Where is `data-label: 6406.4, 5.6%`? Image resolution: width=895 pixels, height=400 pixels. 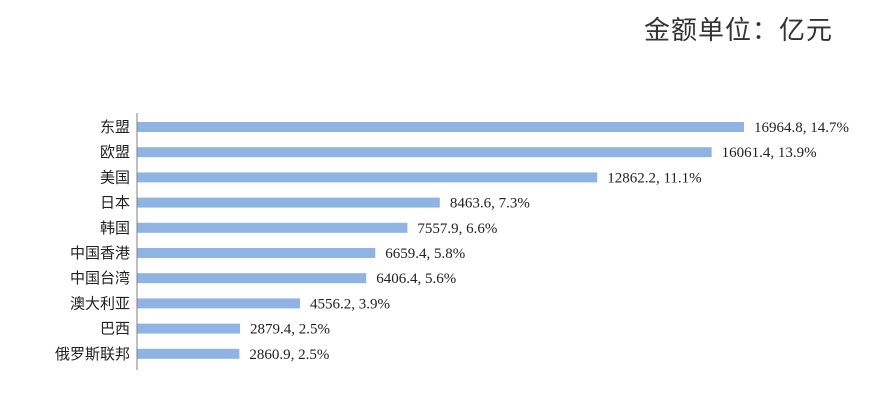
data-label: 6406.4, 5.6% is located at coordinates (416, 279).